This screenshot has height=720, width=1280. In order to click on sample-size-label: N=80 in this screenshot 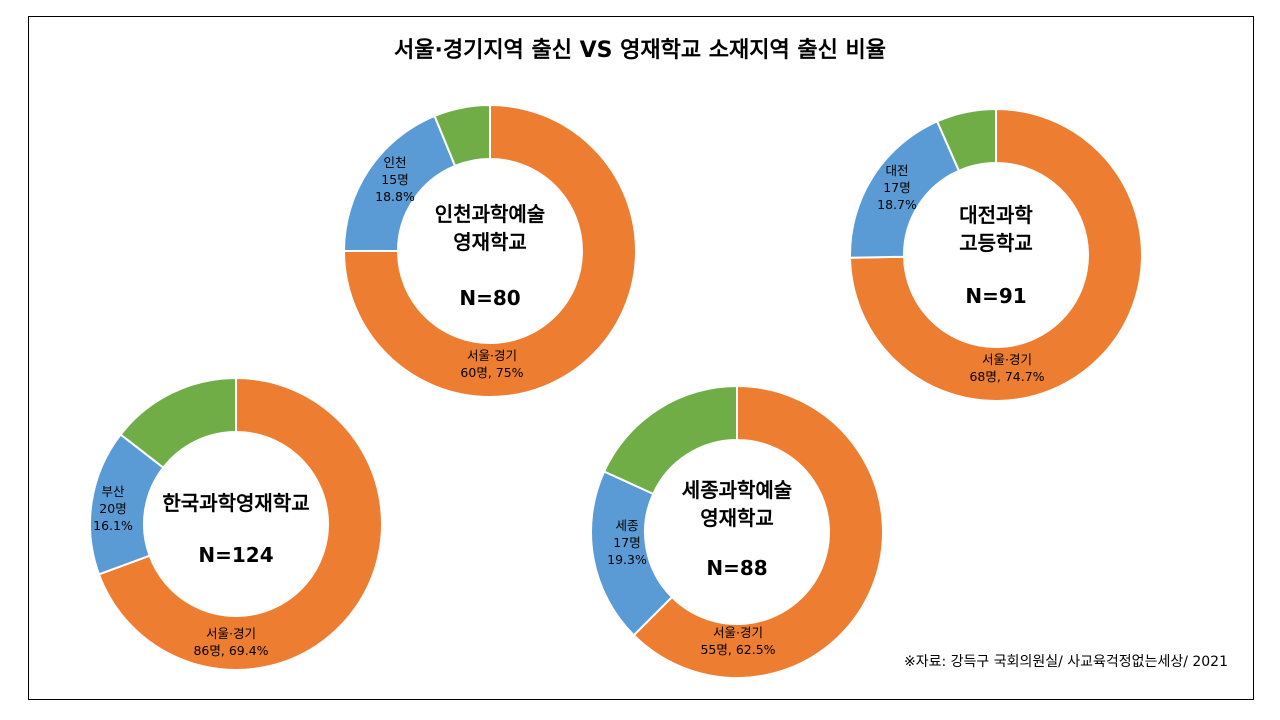, I will do `click(489, 298)`.